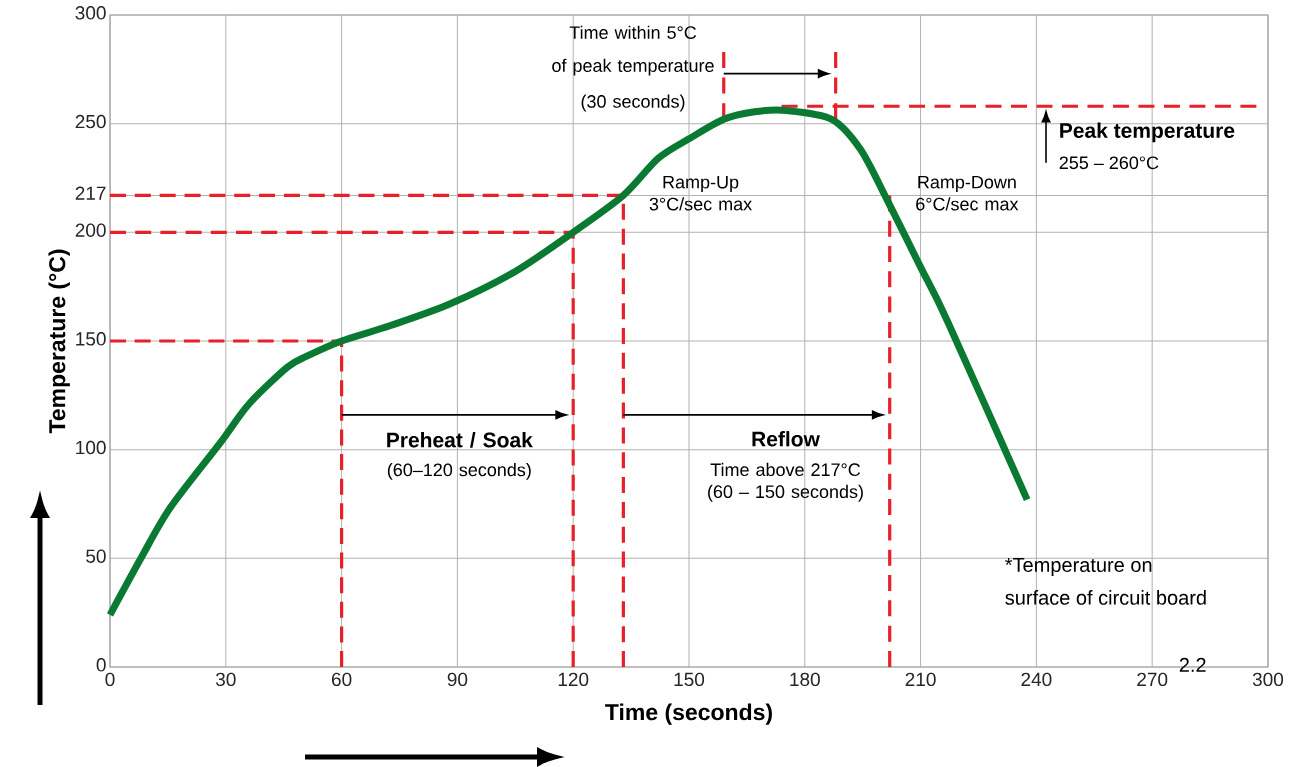 The width and height of the screenshot is (1303, 767). Describe the element at coordinates (633, 103) in the screenshot. I see `annotation: (30 seconds)` at that location.